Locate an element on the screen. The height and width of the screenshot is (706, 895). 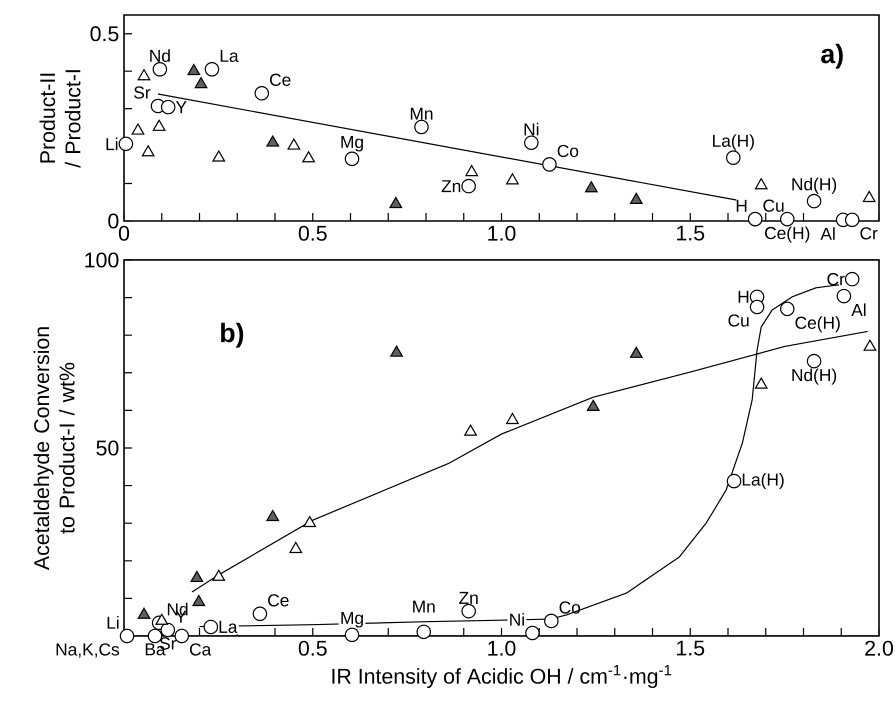
y-tick-label: 50 is located at coordinates (107, 448).